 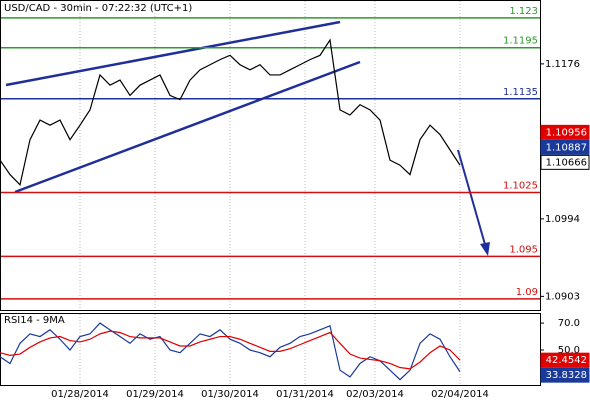 I want to click on y-tick-label: 1.0903, so click(x=562, y=296).